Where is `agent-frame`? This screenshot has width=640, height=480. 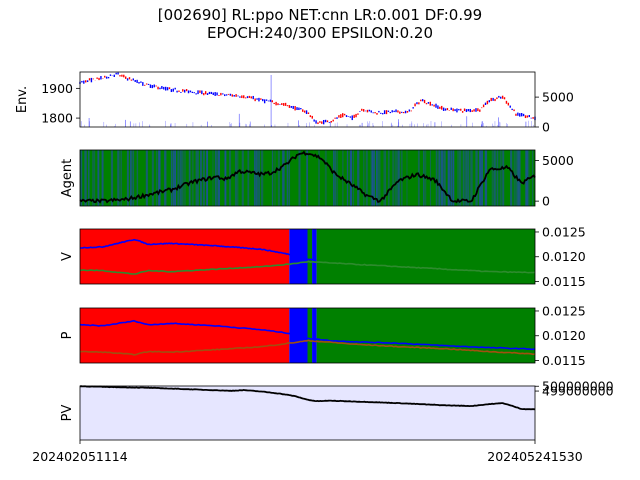
agent-frame is located at coordinates (307, 178).